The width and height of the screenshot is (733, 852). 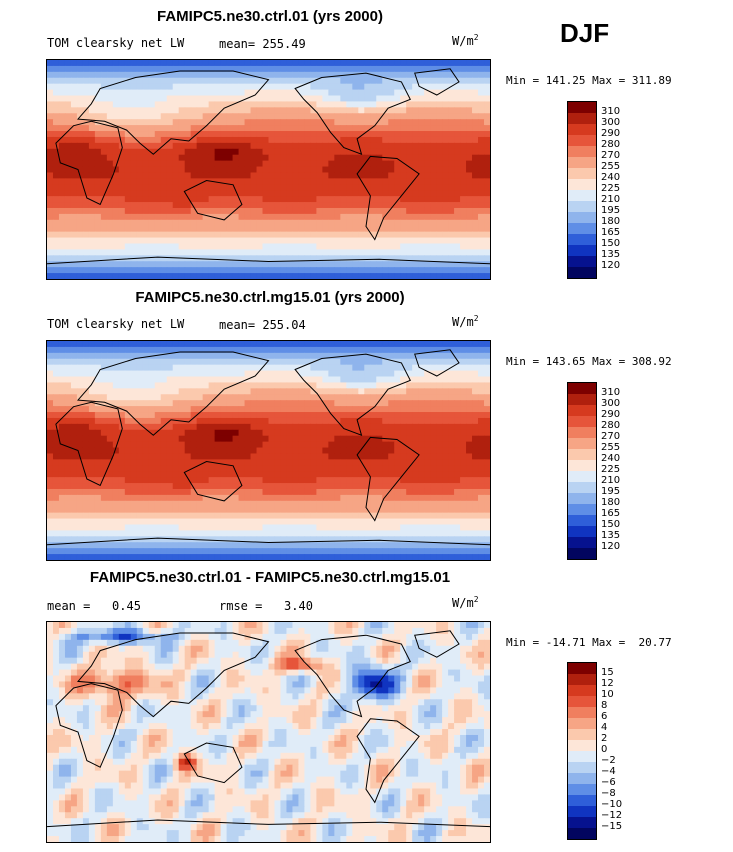 I want to click on colorbar-swatch, so click(x=582, y=239).